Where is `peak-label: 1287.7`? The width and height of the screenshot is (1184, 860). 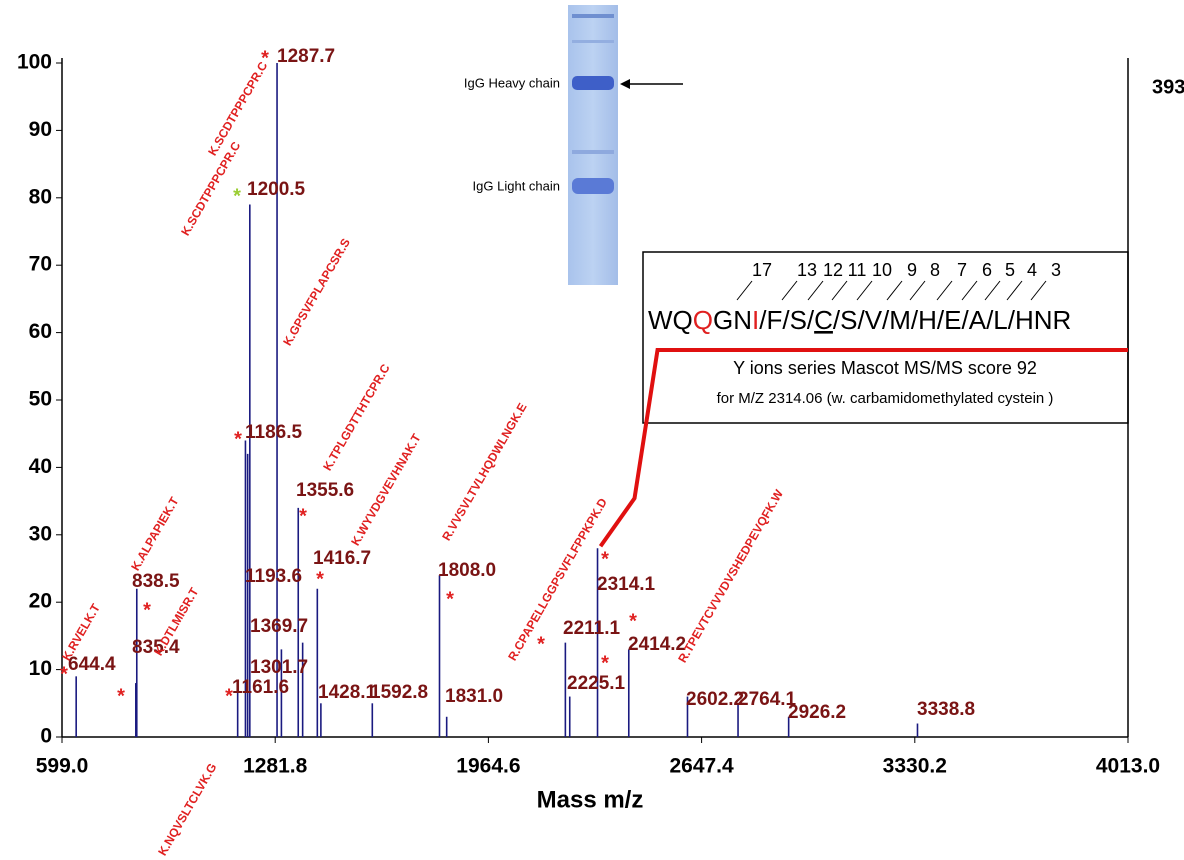 peak-label: 1287.7 is located at coordinates (306, 56).